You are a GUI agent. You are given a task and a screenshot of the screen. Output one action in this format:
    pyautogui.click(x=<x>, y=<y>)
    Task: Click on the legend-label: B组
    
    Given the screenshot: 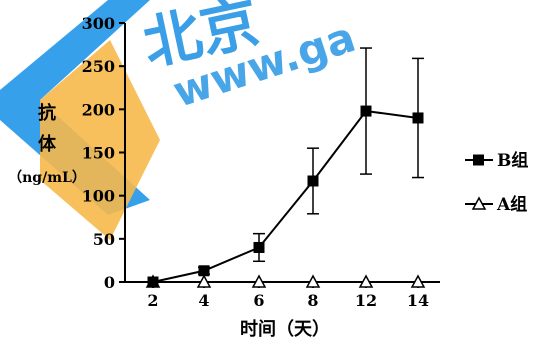 What is the action you would take?
    pyautogui.click(x=512, y=160)
    